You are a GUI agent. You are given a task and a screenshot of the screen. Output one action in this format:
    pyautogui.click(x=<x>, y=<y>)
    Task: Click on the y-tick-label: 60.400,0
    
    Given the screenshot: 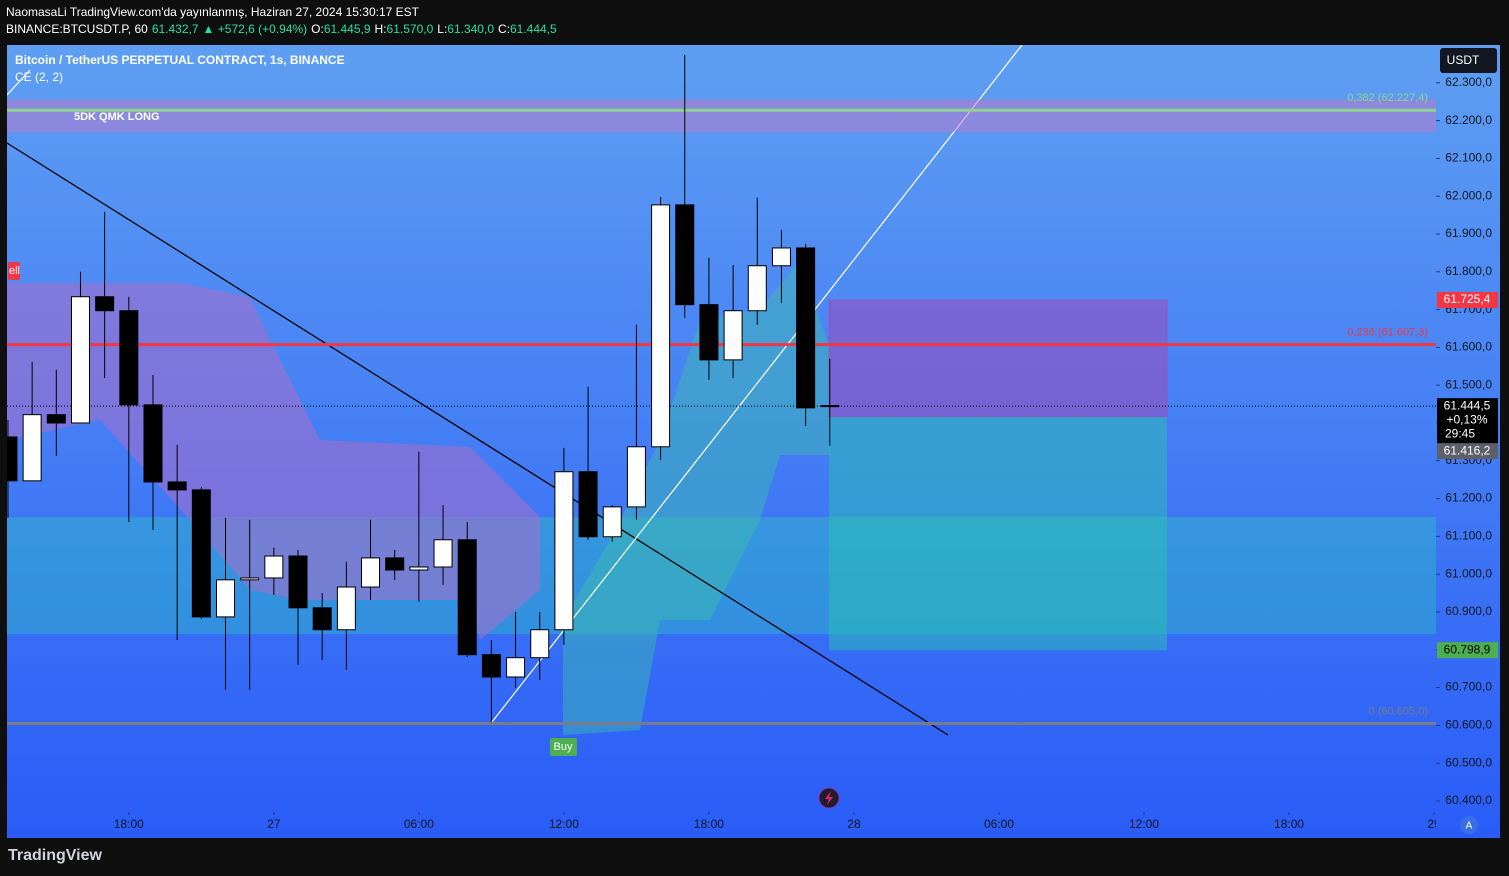 What is the action you would take?
    pyautogui.click(x=1468, y=800)
    